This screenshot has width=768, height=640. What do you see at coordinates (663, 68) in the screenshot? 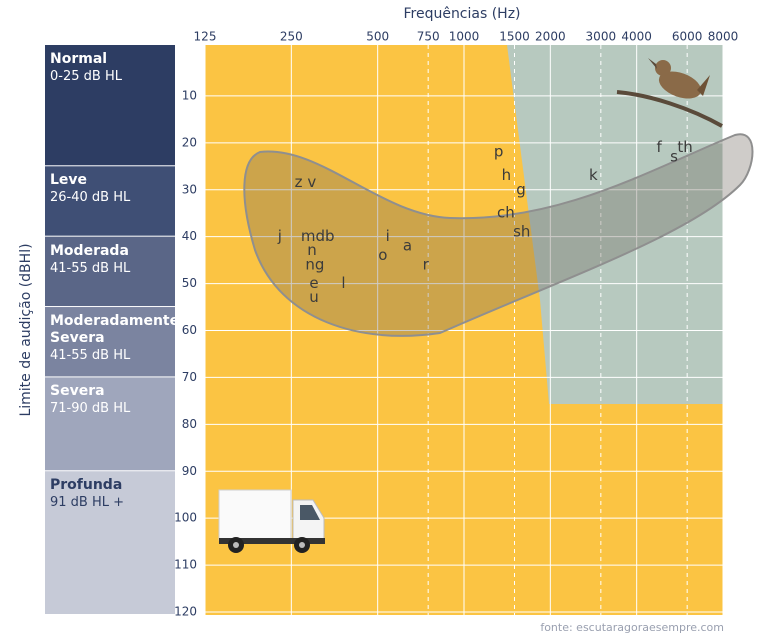
I see `bird-head` at bounding box center [663, 68].